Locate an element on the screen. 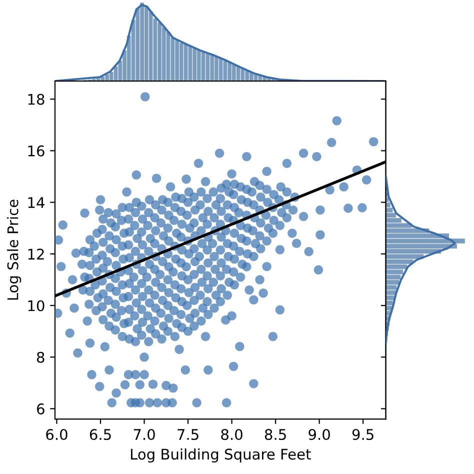  y-tick-label: 16 is located at coordinates (36, 150).